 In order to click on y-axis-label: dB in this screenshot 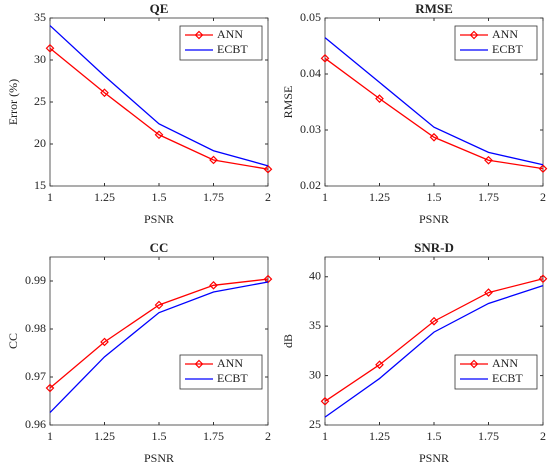, I will do `click(288, 341)`.